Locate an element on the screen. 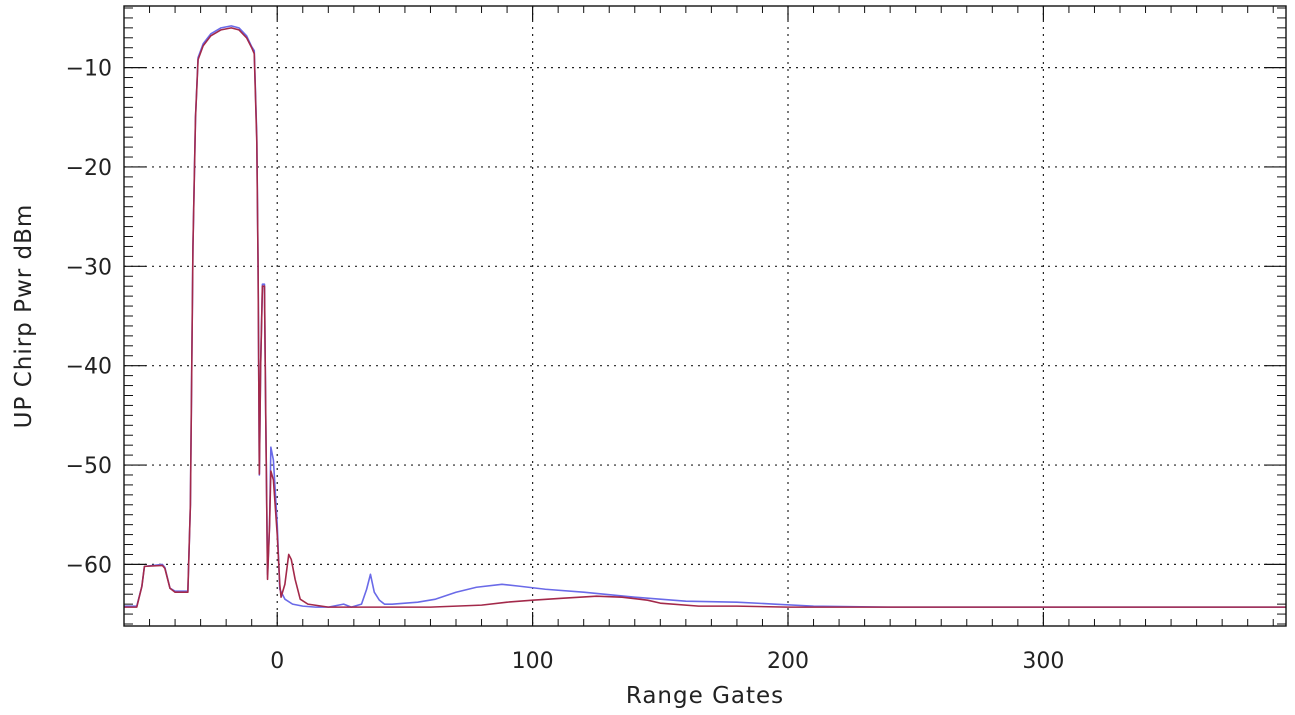 This screenshot has height=715, width=1295. y-tick-label: −40 is located at coordinates (89, 367).